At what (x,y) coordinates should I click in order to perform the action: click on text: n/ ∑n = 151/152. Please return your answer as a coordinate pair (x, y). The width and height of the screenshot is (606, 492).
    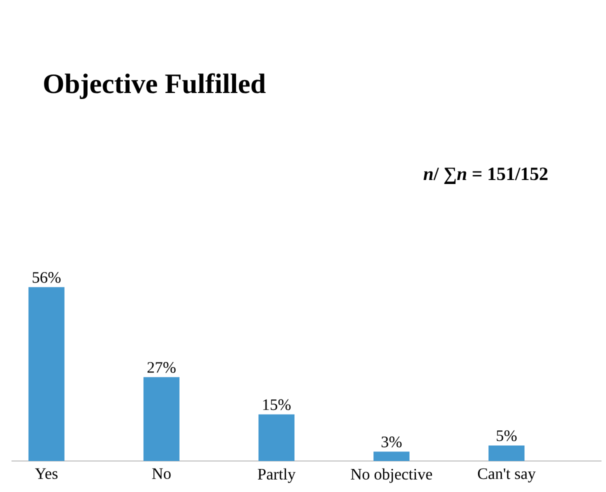
    Looking at the image, I should click on (486, 176).